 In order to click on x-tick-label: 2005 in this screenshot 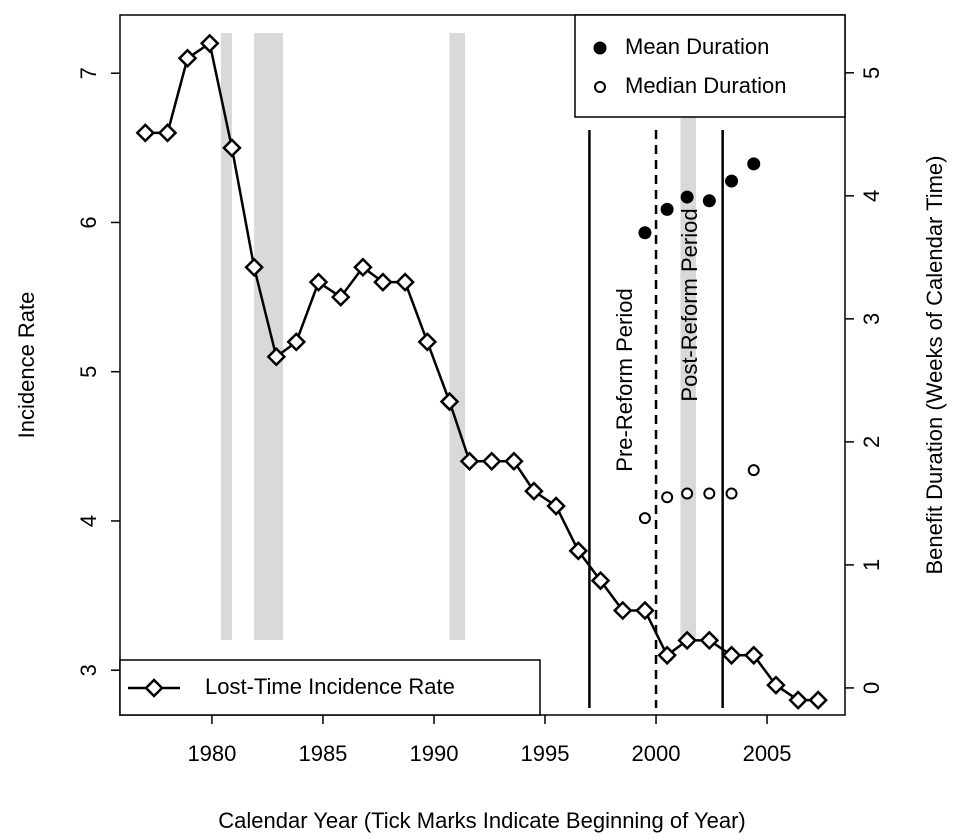, I will do `click(767, 753)`.